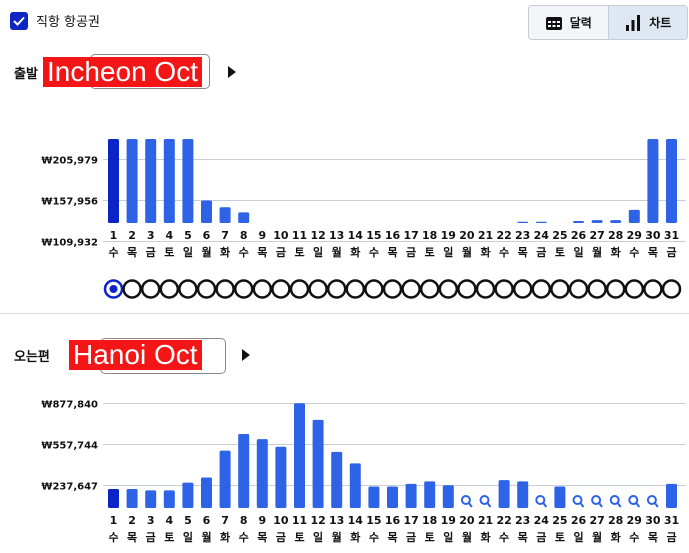 The width and height of the screenshot is (689, 553). Describe the element at coordinates (634, 235) in the screenshot. I see `x-day-label: 29` at that location.